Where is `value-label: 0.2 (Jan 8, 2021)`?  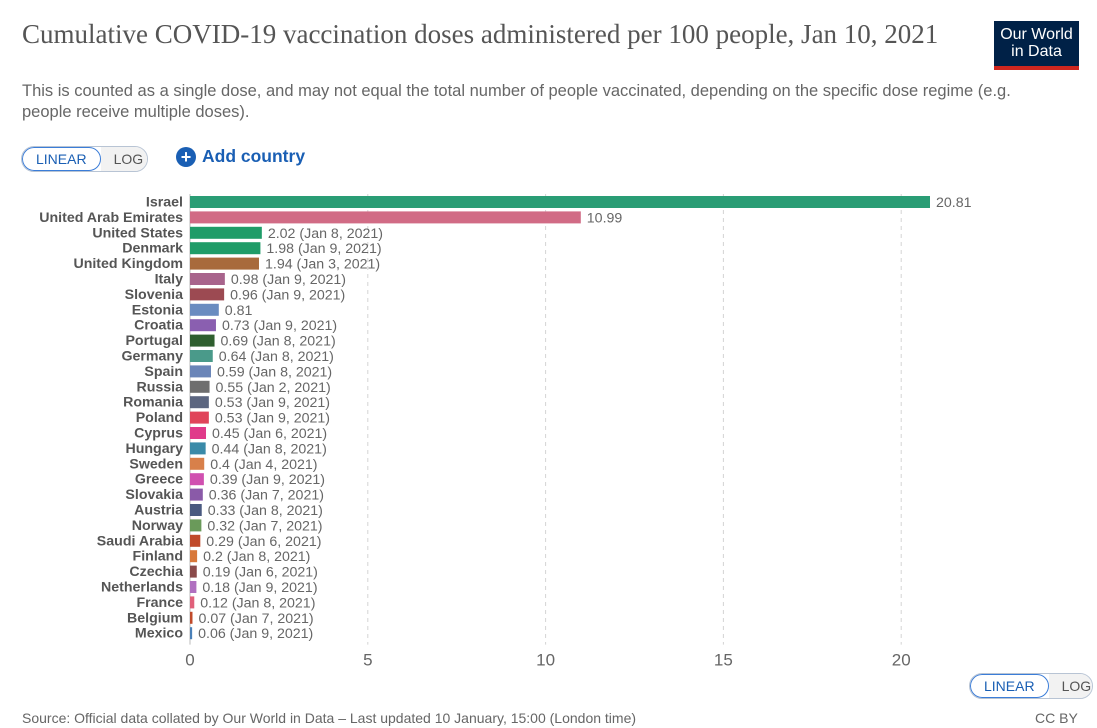
value-label: 0.2 (Jan 8, 2021) is located at coordinates (256, 557).